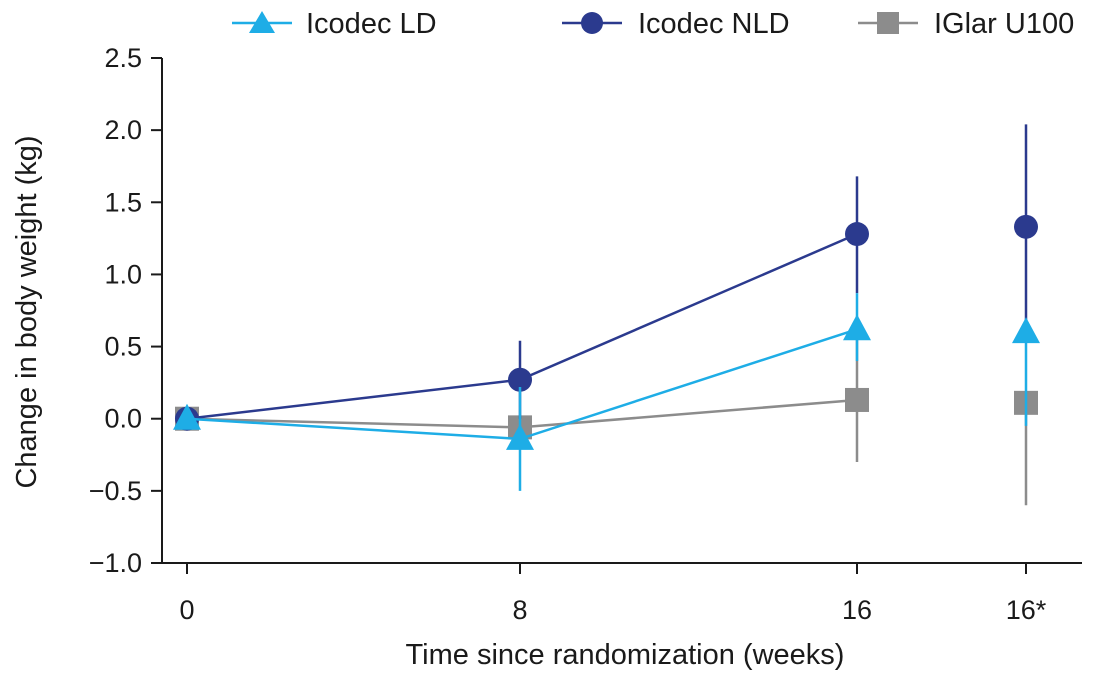  I want to click on x-tick-label: 16, so click(857, 610).